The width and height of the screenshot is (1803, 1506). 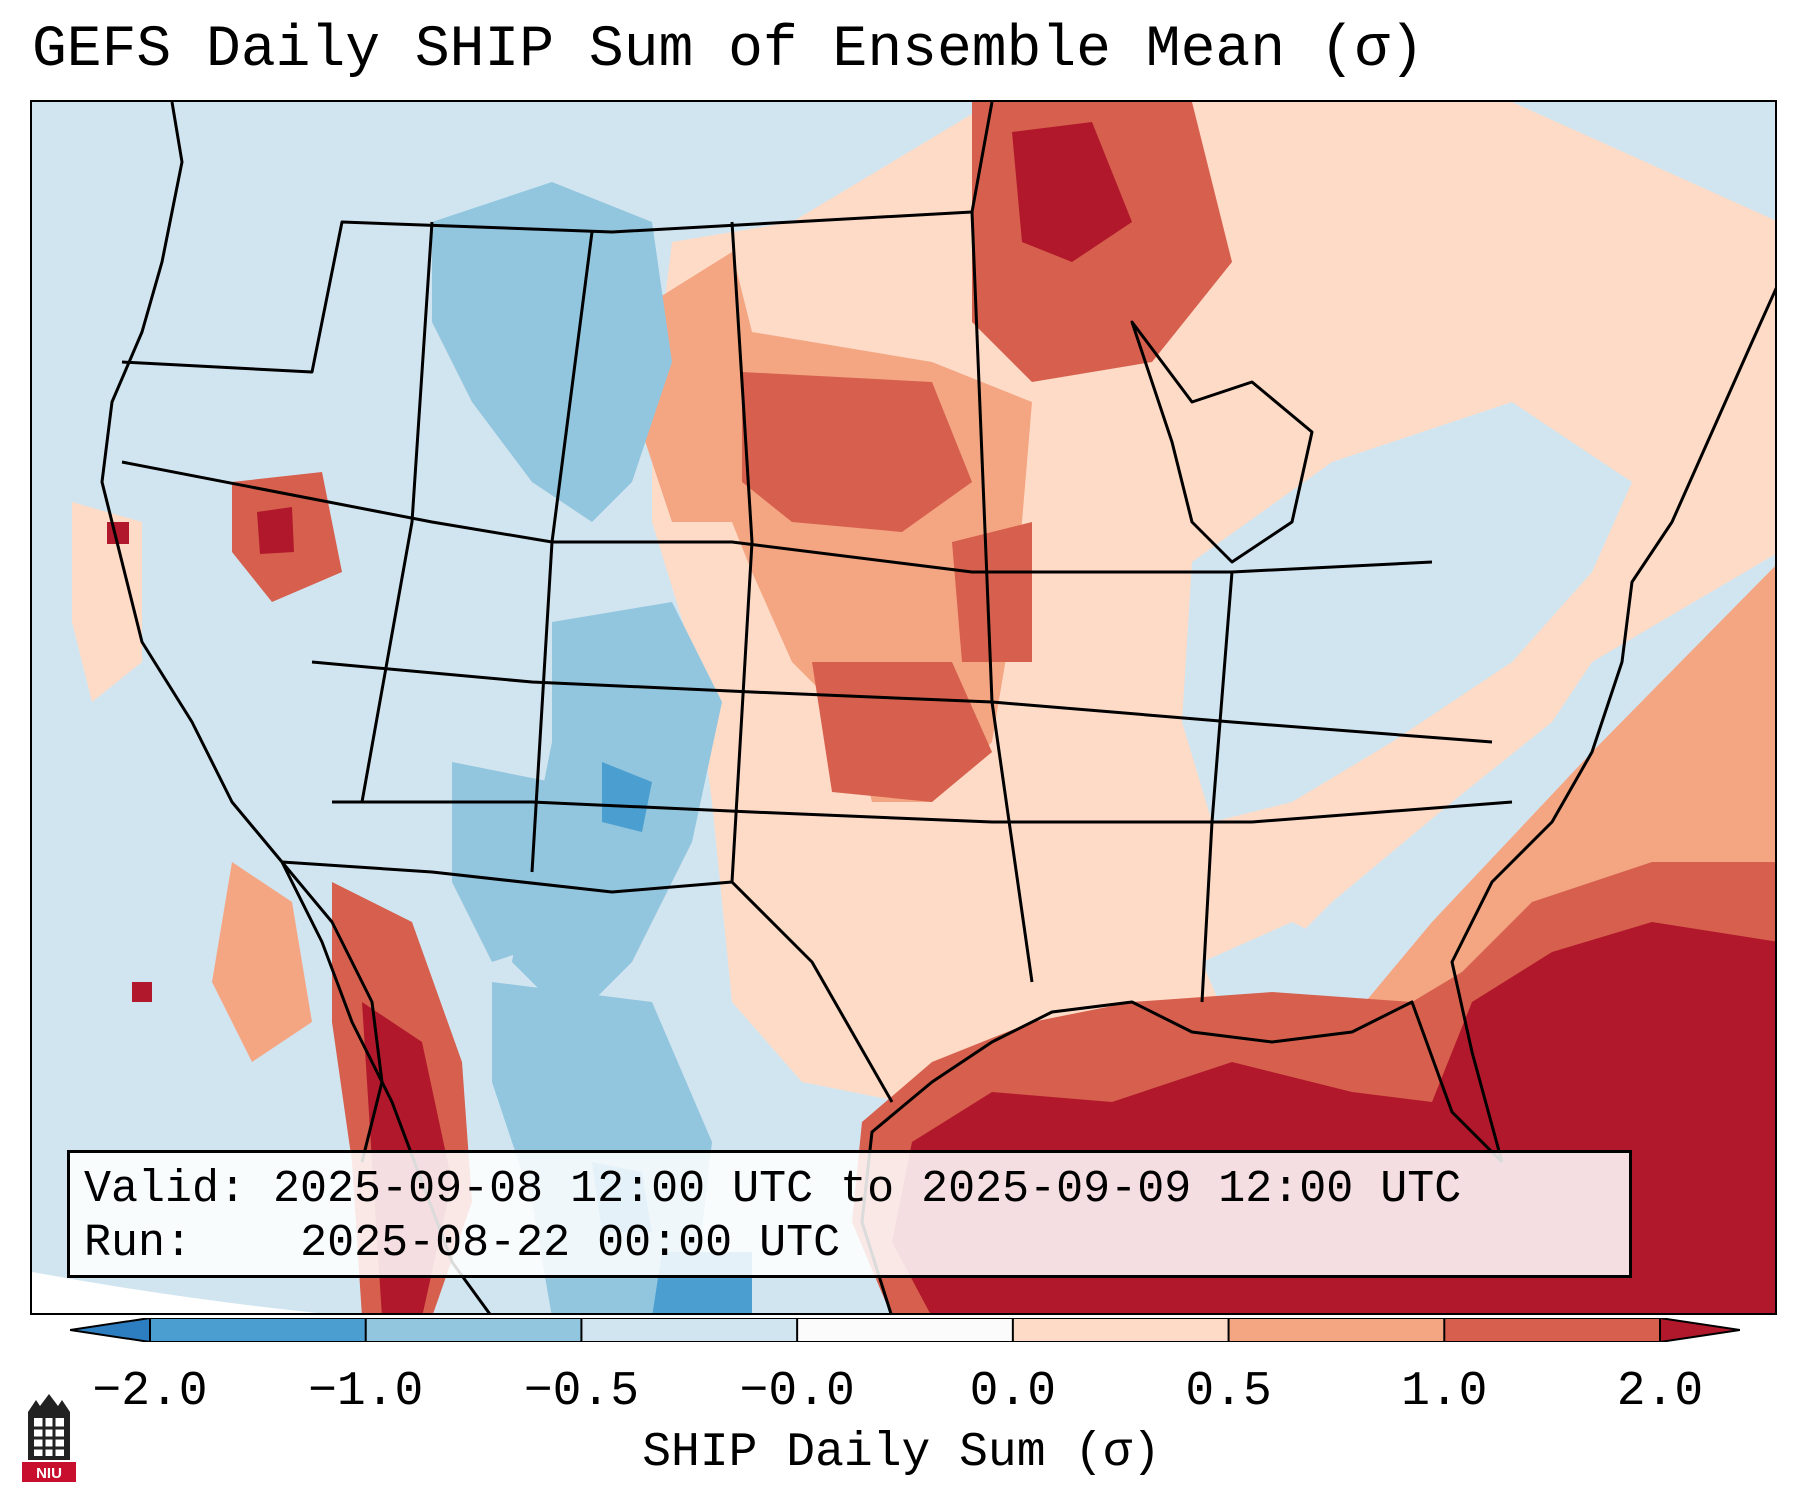 I want to click on field-min-colorado, so click(x=627, y=797).